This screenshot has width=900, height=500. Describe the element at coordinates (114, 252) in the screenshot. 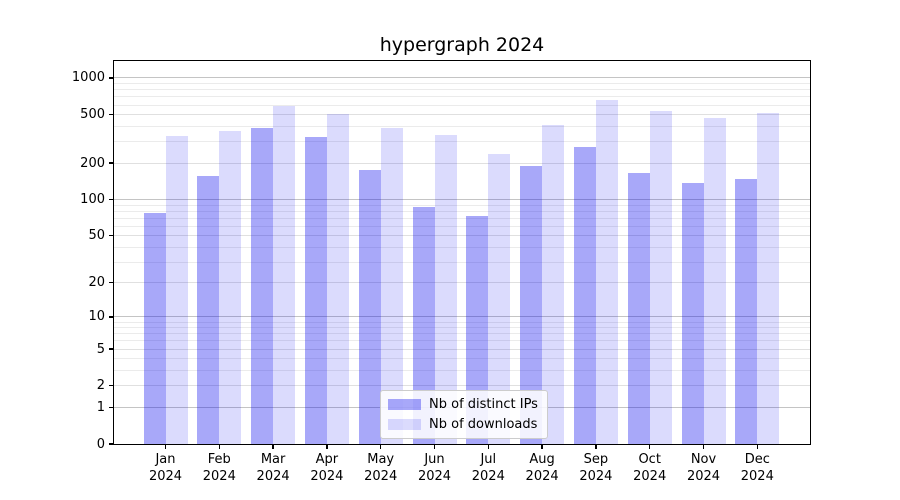

I see `spine-left` at that location.